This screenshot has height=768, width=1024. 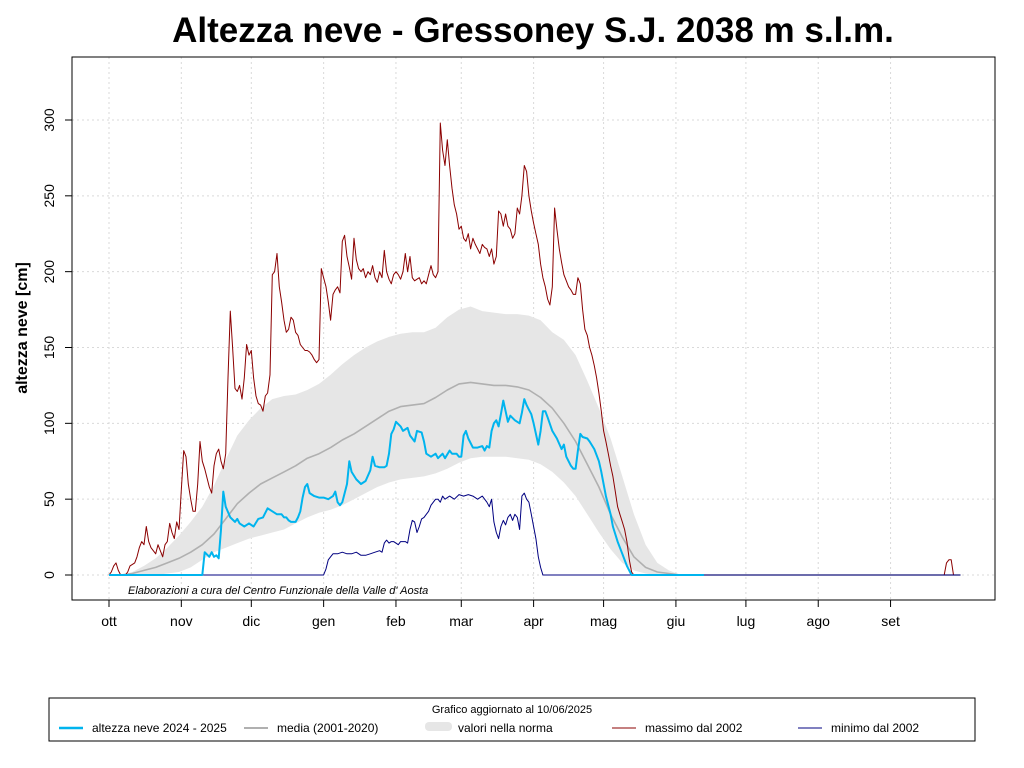 What do you see at coordinates (251, 621) in the screenshot?
I see `x-tick-label-dic: dic` at bounding box center [251, 621].